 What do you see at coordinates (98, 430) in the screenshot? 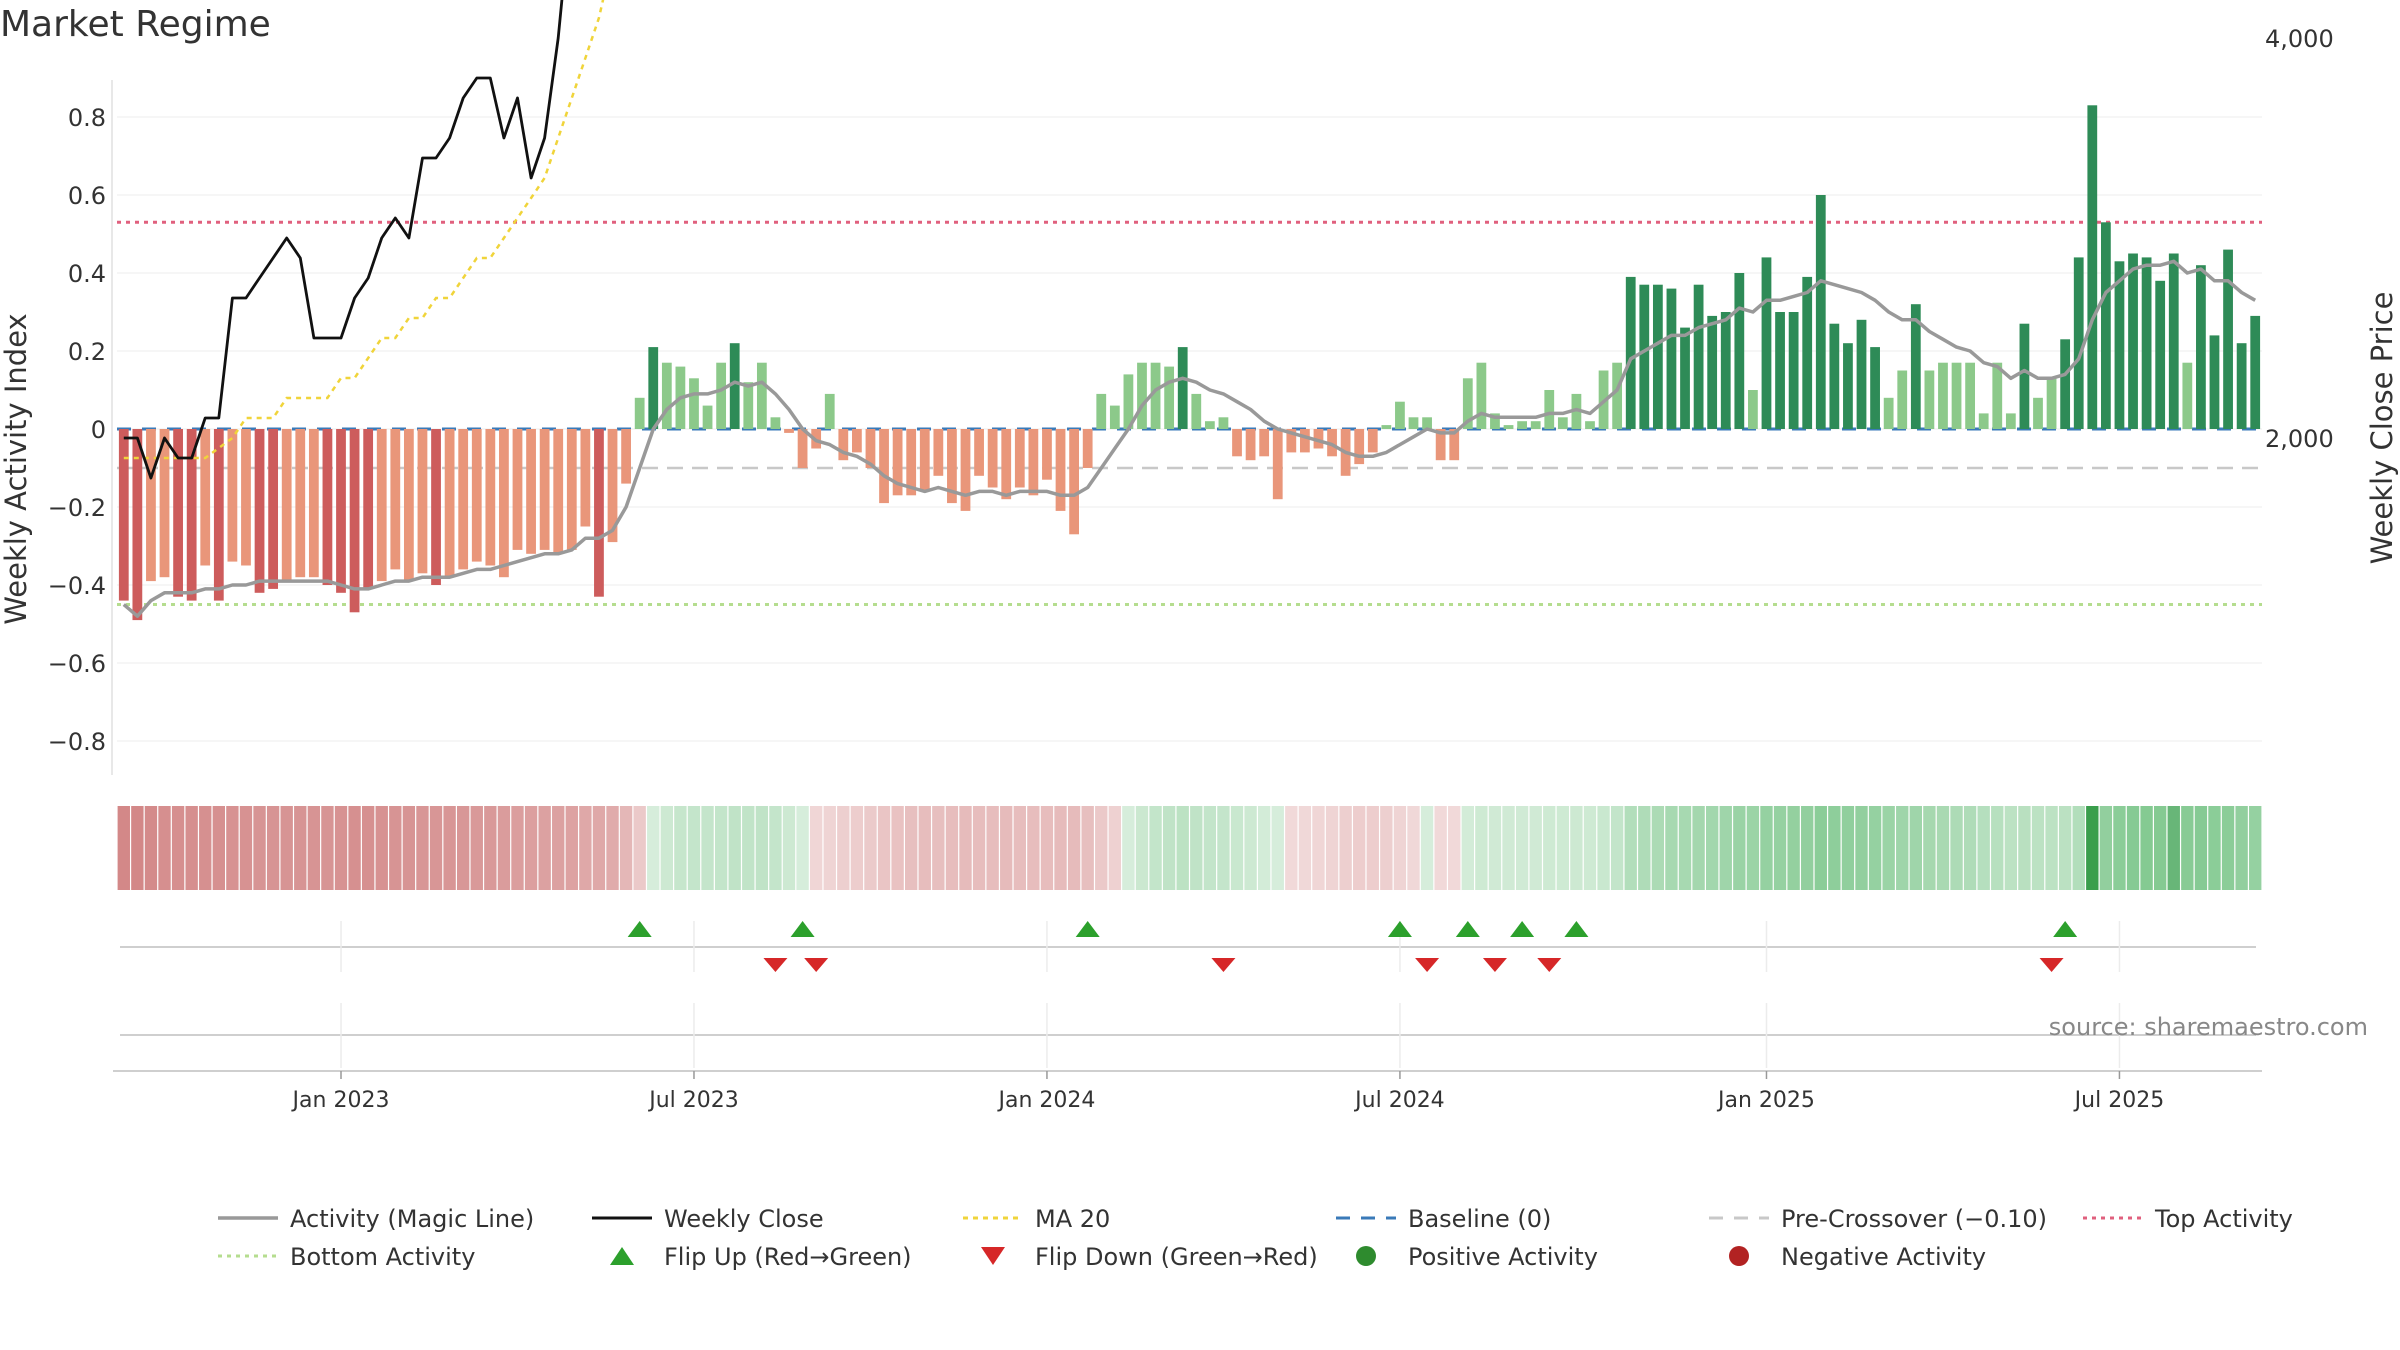
I see `y-tick-label: 0` at bounding box center [98, 430].